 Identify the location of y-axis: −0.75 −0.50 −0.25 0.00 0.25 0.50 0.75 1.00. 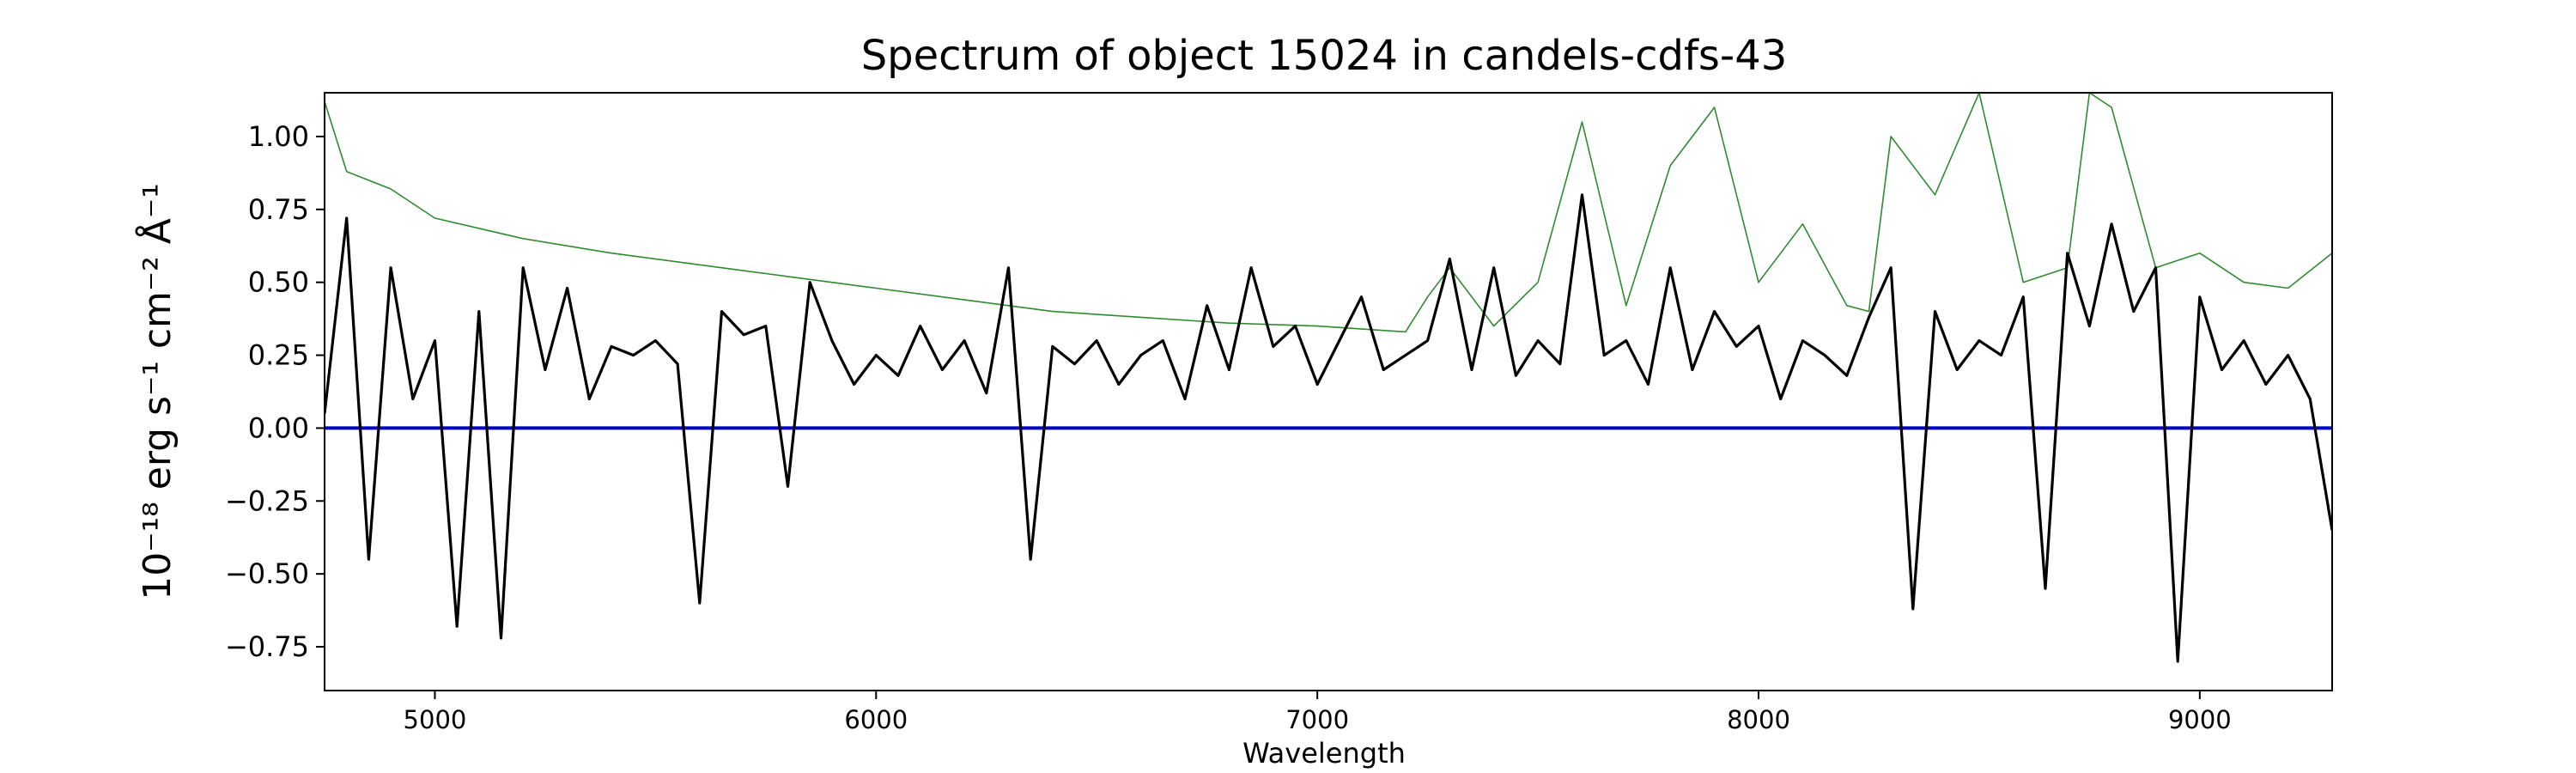
(275, 391).